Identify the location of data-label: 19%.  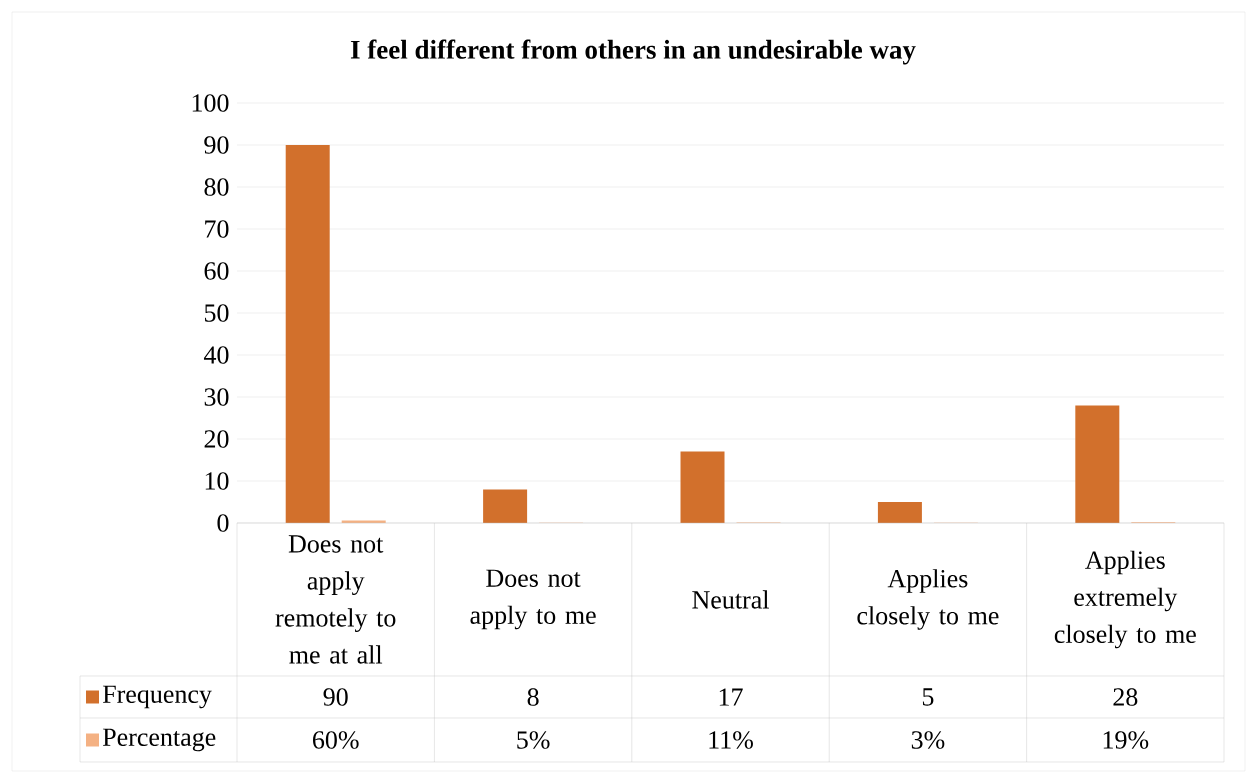
(1126, 740).